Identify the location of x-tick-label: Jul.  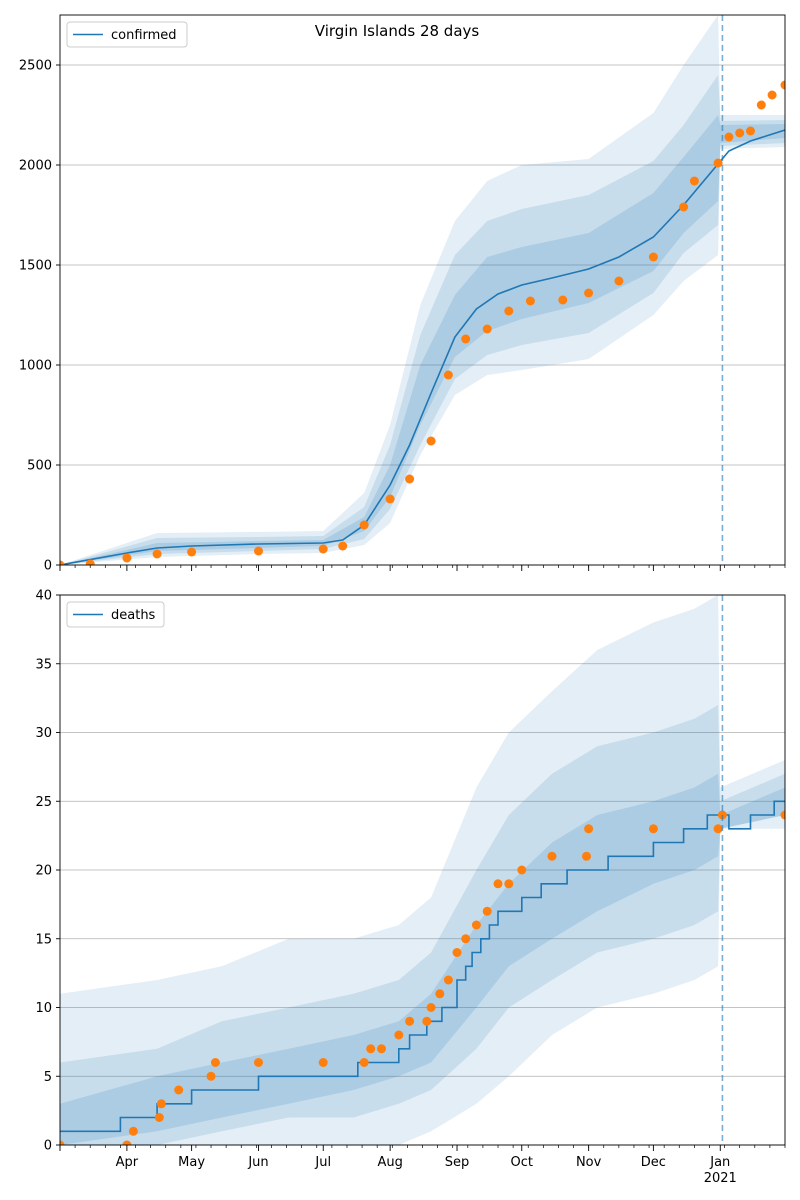
(322, 1162).